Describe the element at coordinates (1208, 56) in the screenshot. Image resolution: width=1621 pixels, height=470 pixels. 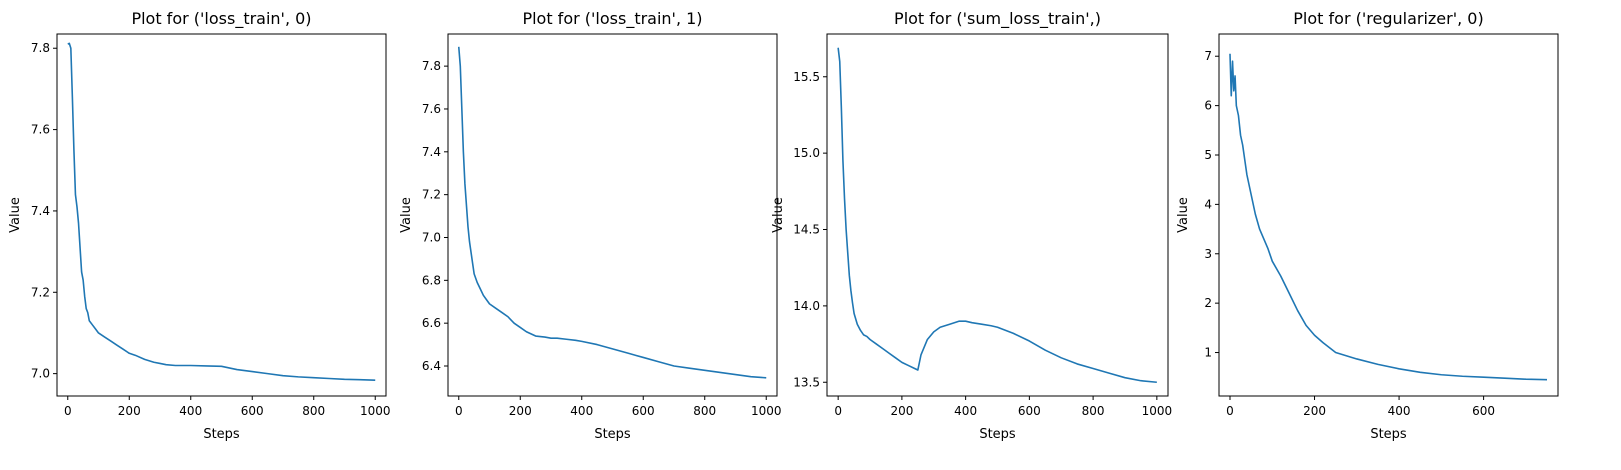
I see `y-tick-label: 7` at that location.